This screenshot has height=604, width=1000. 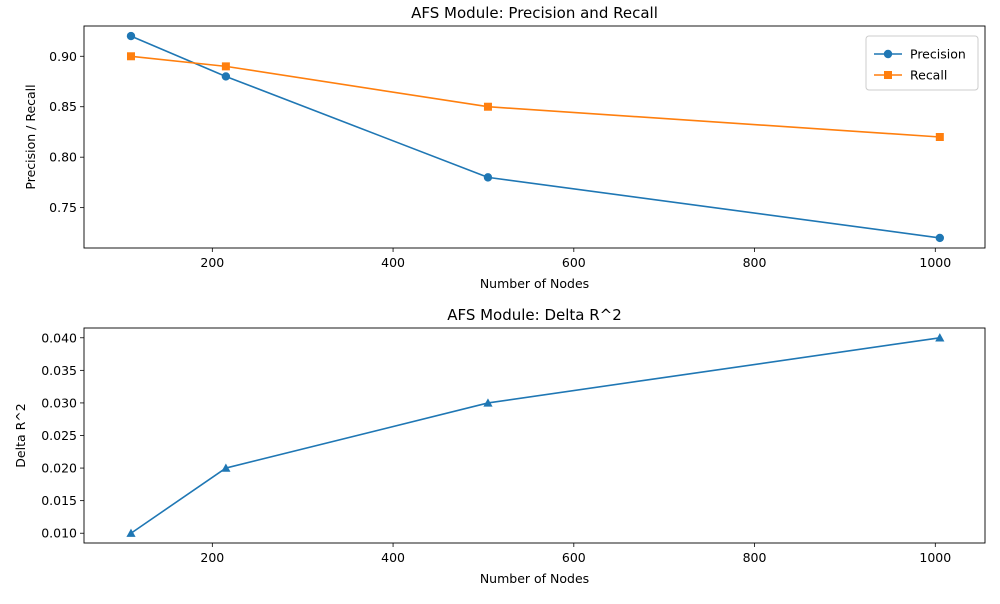 I want to click on y-tick-label: 0.90, so click(x=63, y=56).